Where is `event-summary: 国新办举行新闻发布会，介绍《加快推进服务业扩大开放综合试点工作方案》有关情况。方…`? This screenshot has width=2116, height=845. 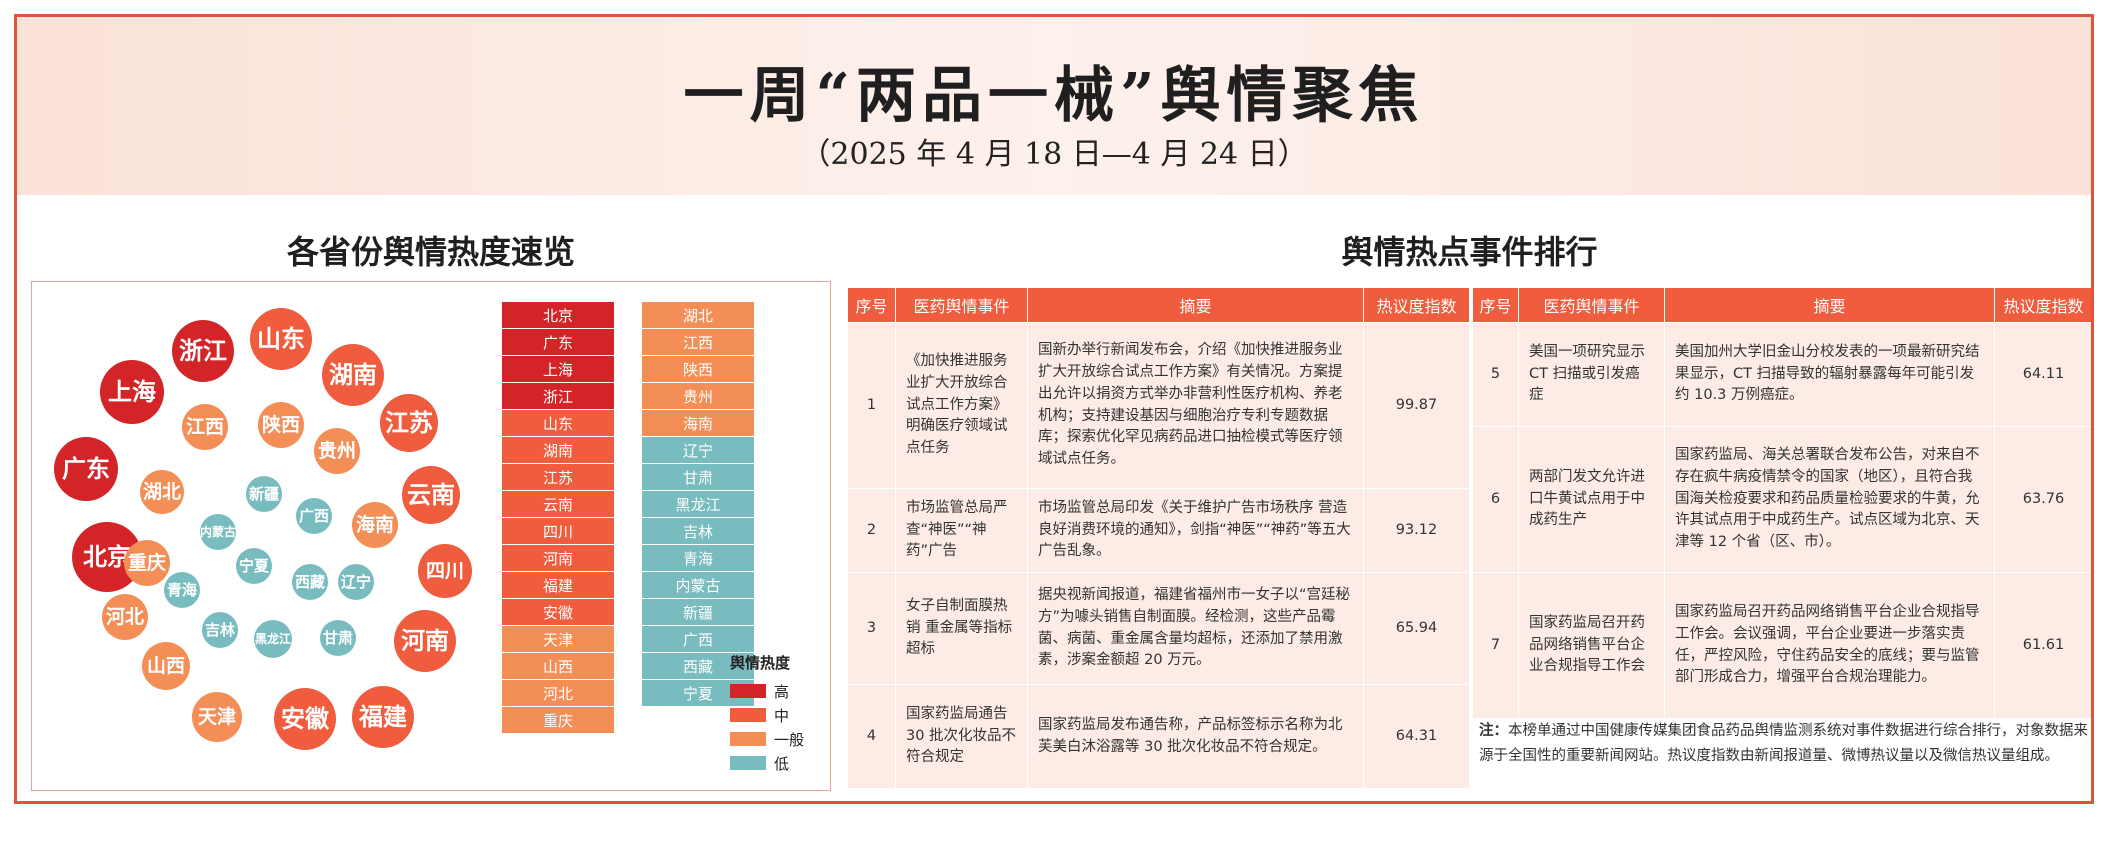 event-summary: 国新办举行新闻发布会，介绍《加快推进服务业扩大开放综合试点工作方案》有关情况。方… is located at coordinates (1195, 405).